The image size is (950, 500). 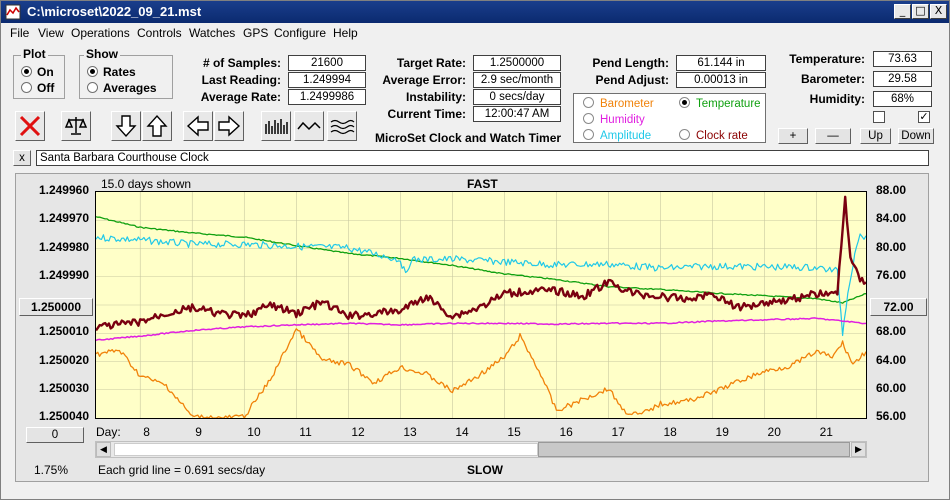 I want to click on show-rates-radio: Rates, so click(x=111, y=72).